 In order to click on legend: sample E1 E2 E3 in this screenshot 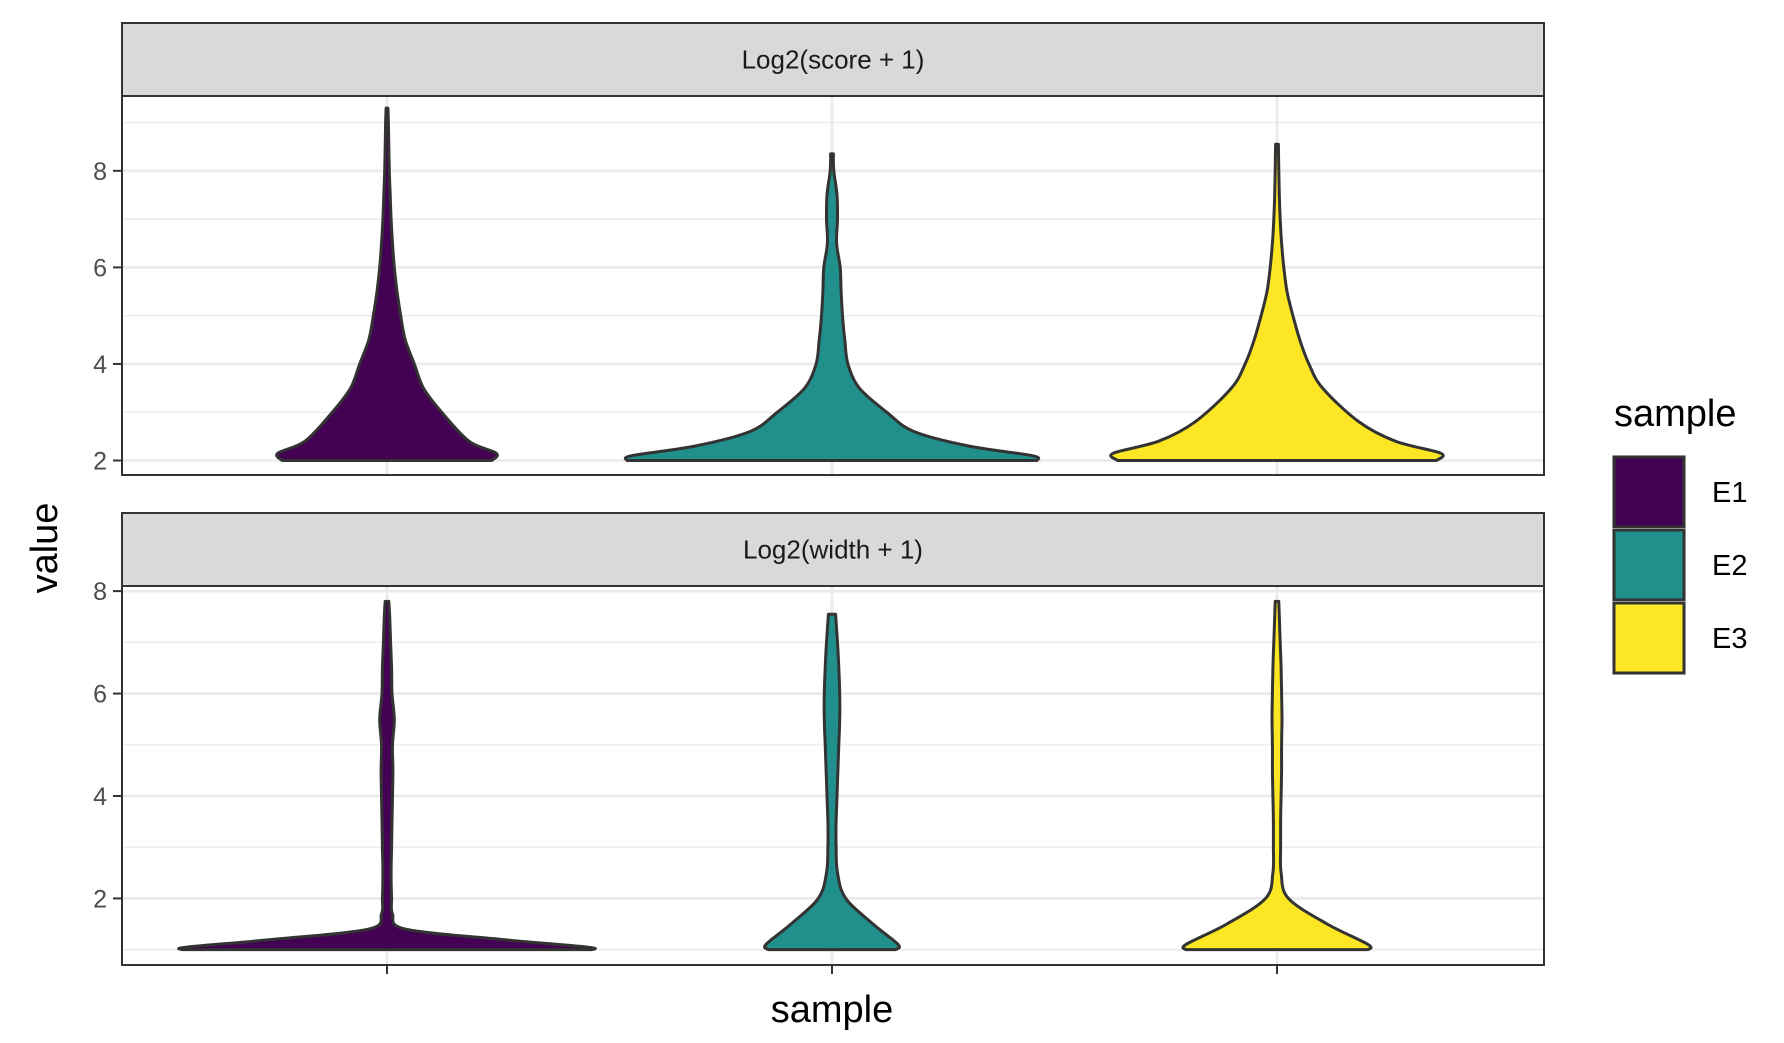, I will do `click(1679, 534)`.